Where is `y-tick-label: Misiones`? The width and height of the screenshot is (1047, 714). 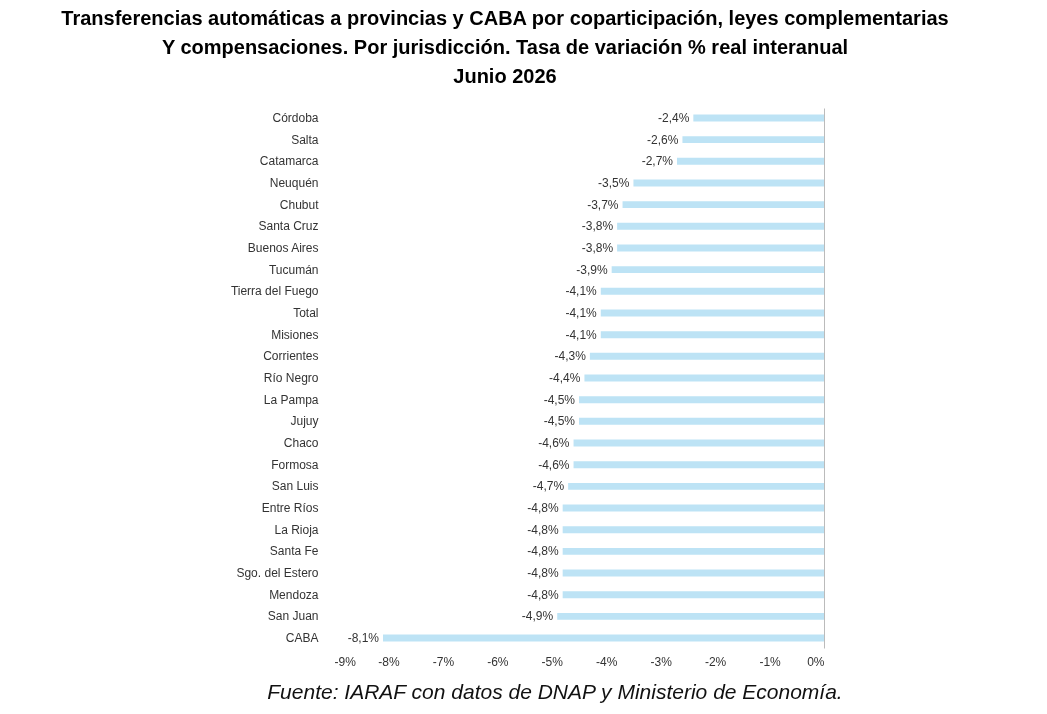
y-tick-label: Misiones is located at coordinates (295, 334).